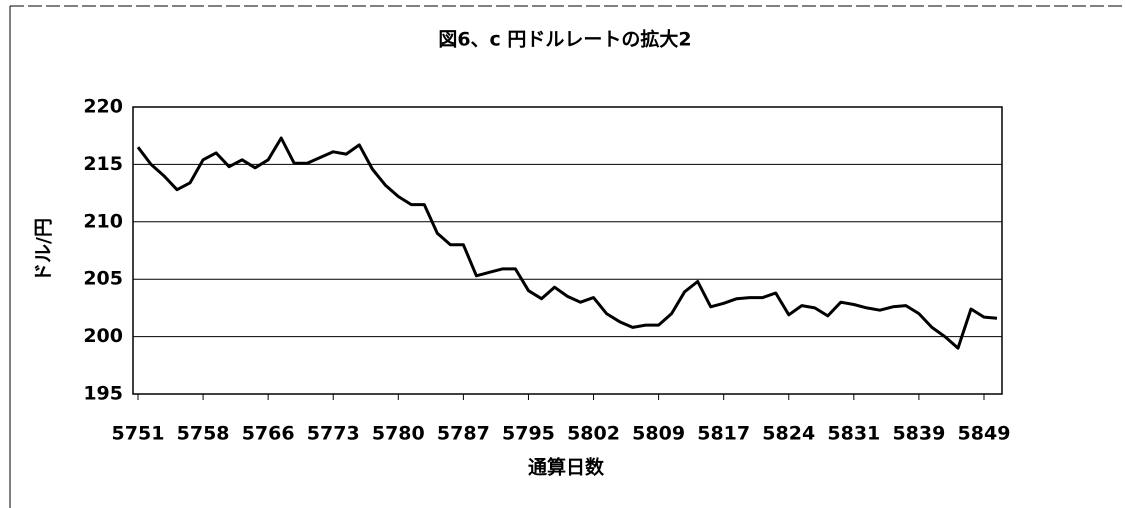 This screenshot has height=508, width=1126. I want to click on x-tick-label: 5831, so click(853, 434).